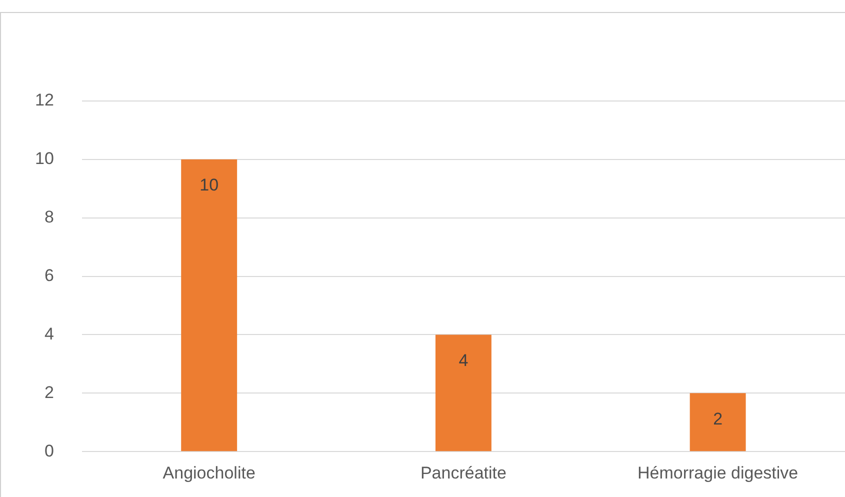  I want to click on x-tick-label: Angiocholite, so click(209, 472).